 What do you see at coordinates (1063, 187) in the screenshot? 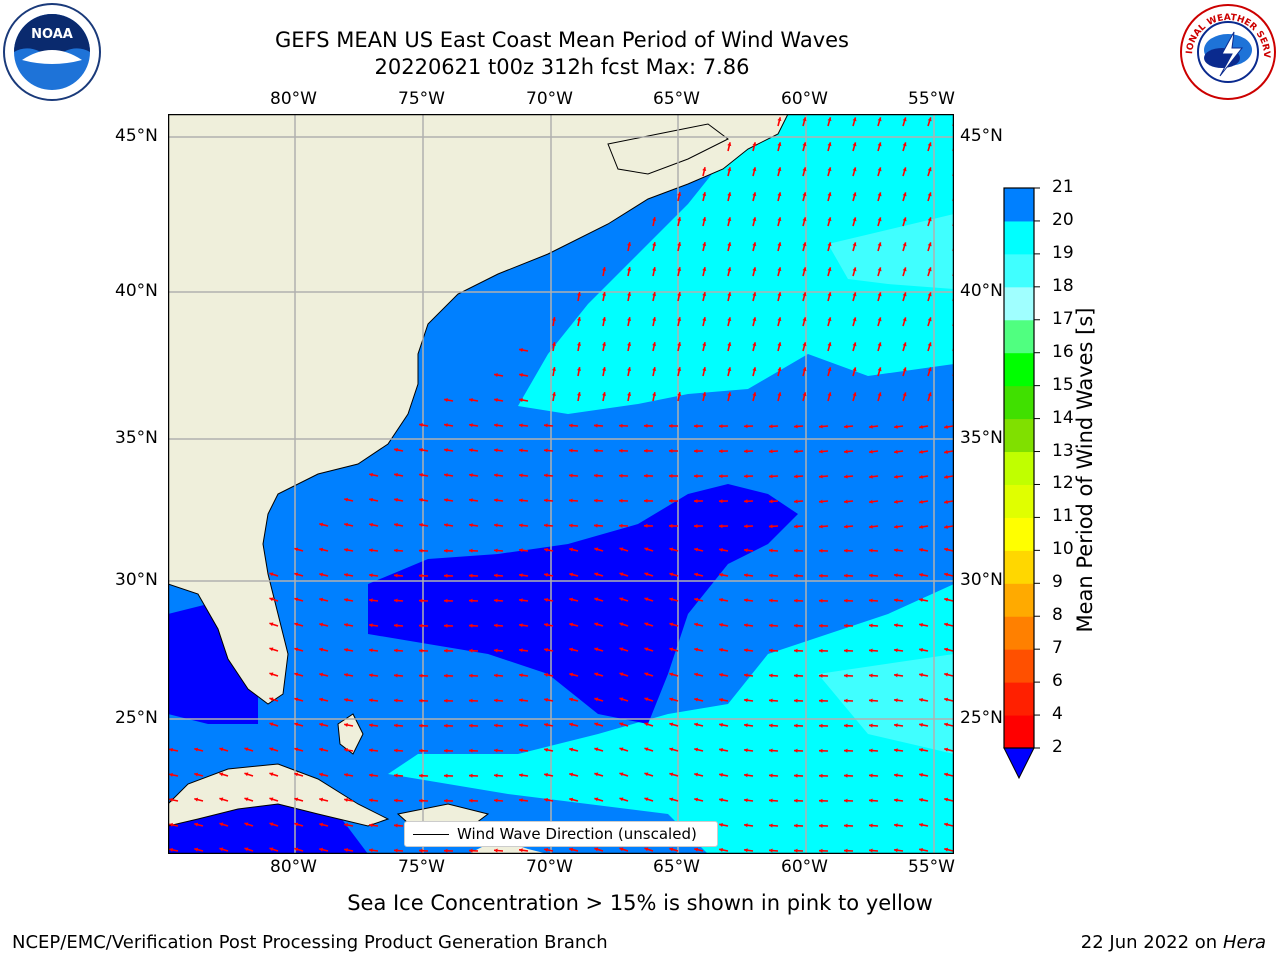
I see `colorbar-tick-label: 21` at bounding box center [1063, 187].